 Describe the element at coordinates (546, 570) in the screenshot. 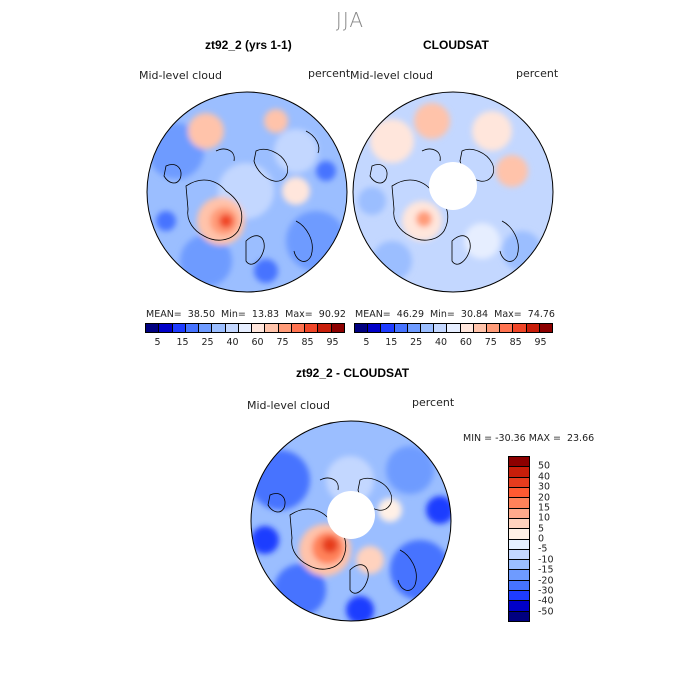

I see `colorbar-diff-tick-label: -15` at that location.